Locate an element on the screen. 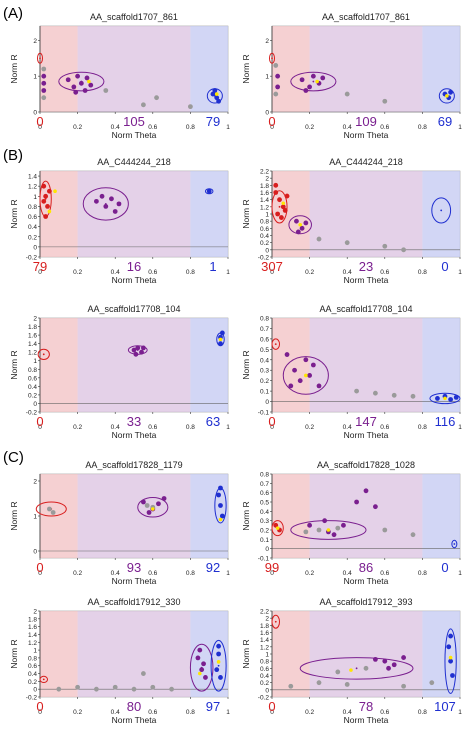  section-label-c: (C) is located at coordinates (13, 457).